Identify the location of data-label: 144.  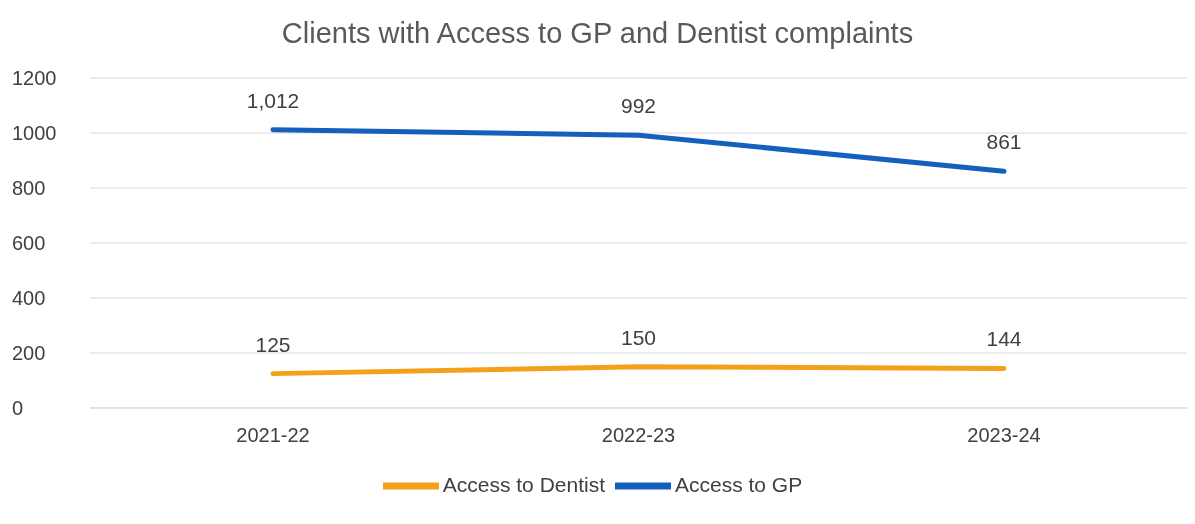
(1004, 339).